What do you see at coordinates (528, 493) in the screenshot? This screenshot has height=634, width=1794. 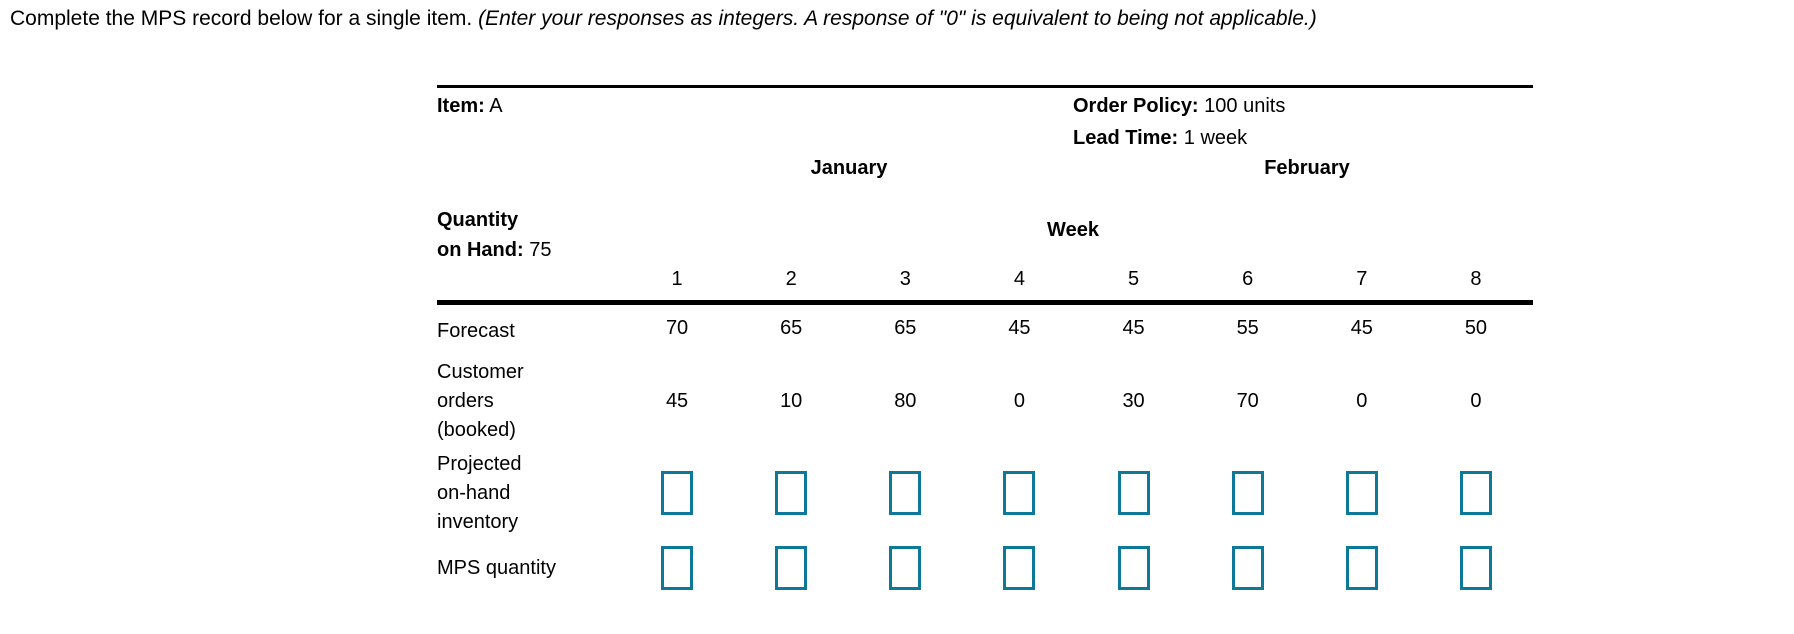 I see `projected-on-hand-row-label: Projected on-hand inventory` at bounding box center [528, 493].